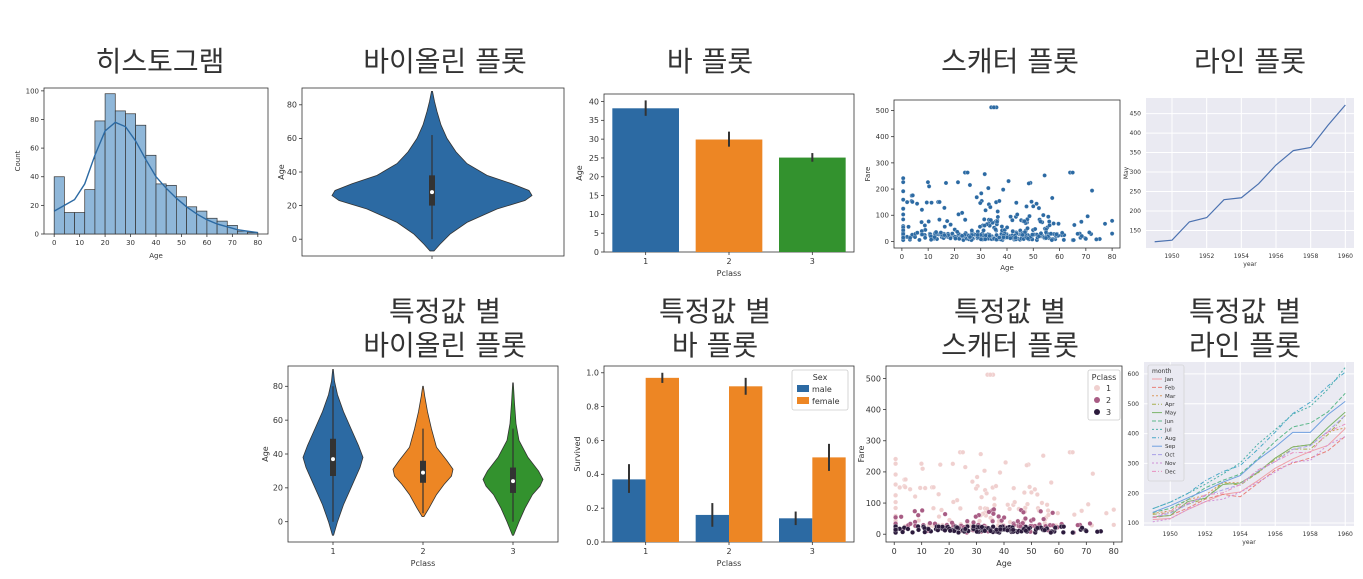 Image resolution: width=1363 pixels, height=579 pixels. Describe the element at coordinates (645, 551) in the screenshot. I see `x-tick-label: 1` at that location.